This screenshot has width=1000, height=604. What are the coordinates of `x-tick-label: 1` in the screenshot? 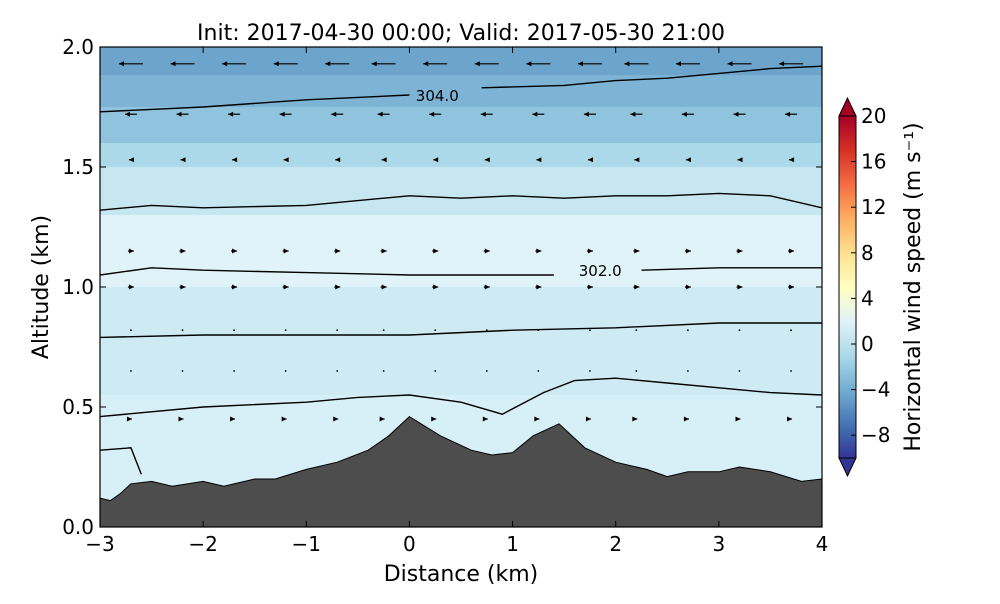 It's located at (512, 544).